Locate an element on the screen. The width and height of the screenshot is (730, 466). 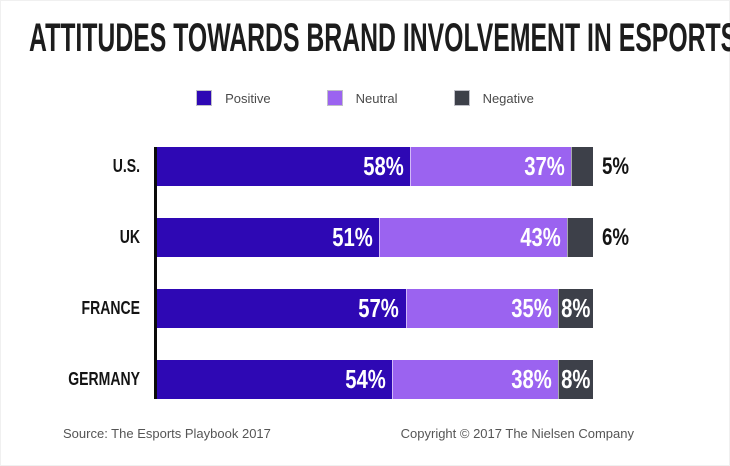
stacked-bar: 57% 35% 8% is located at coordinates (375, 308).